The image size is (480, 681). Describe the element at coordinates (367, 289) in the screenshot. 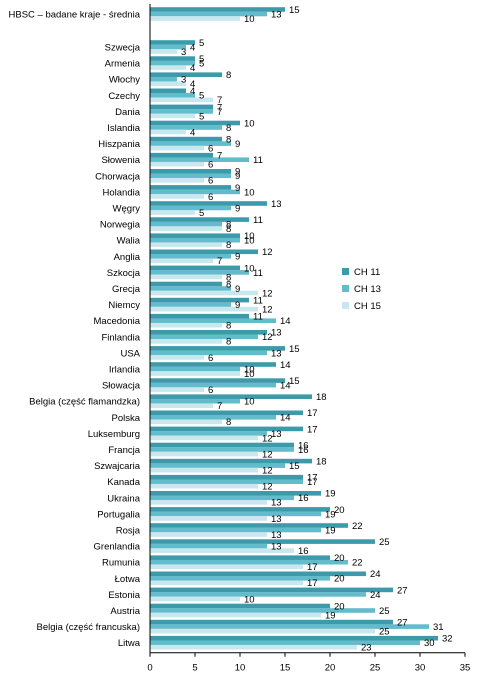

I see `legend-label: CH 13` at that location.